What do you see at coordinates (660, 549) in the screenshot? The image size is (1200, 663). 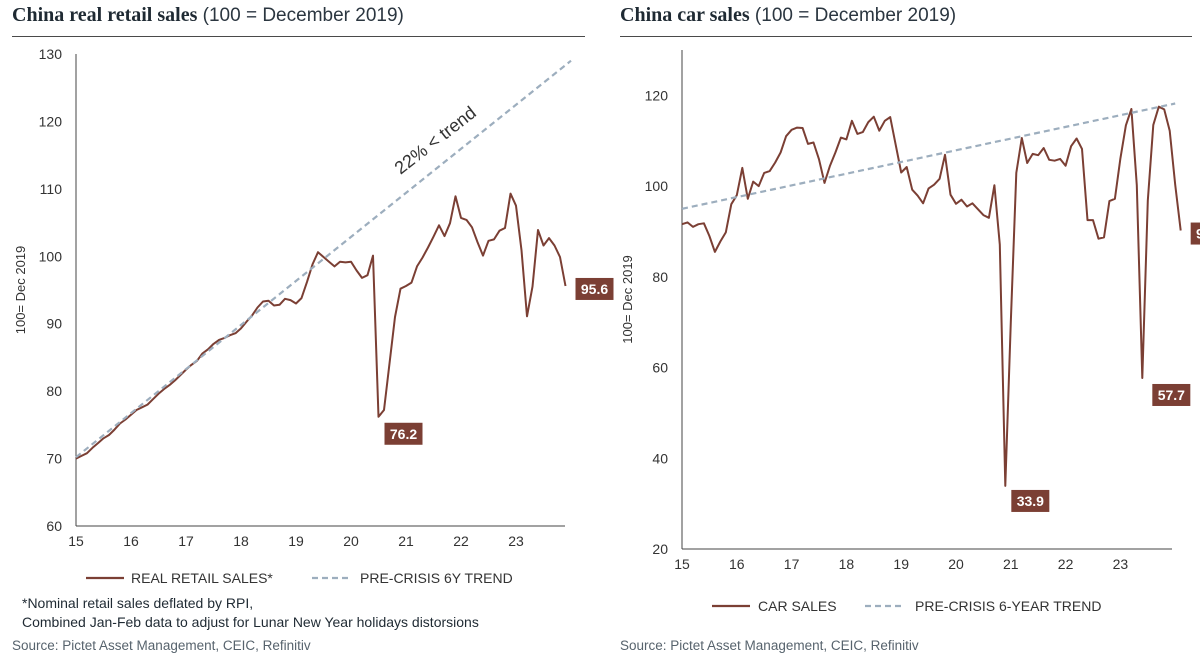 I see `y-tick-label: 20` at bounding box center [660, 549].